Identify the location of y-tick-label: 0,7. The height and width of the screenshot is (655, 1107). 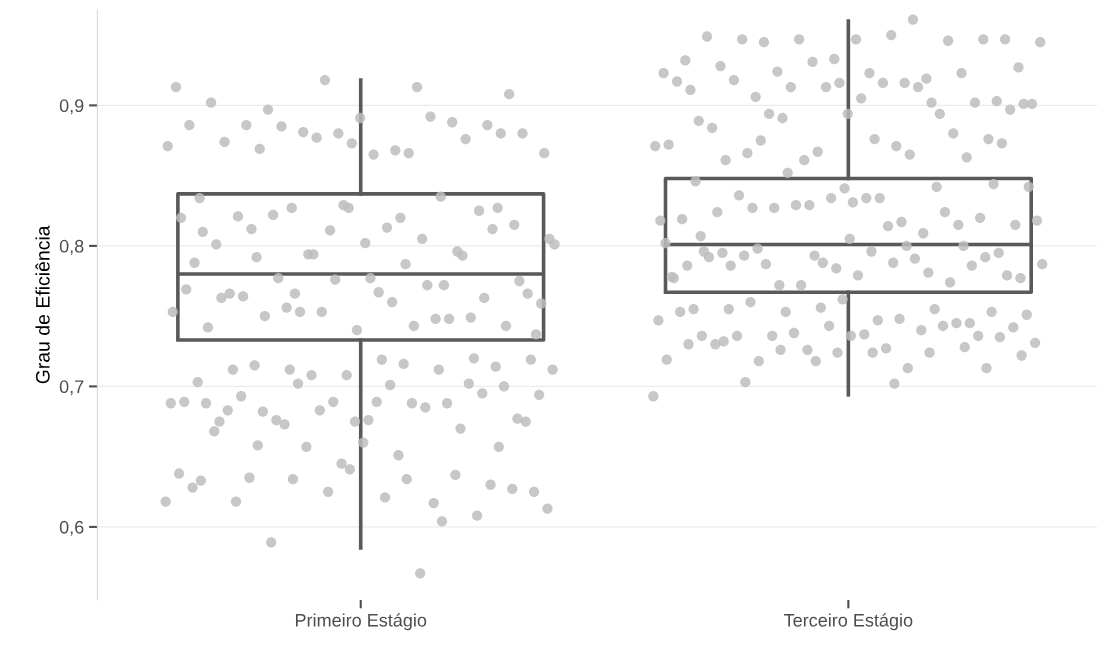
(71, 388).